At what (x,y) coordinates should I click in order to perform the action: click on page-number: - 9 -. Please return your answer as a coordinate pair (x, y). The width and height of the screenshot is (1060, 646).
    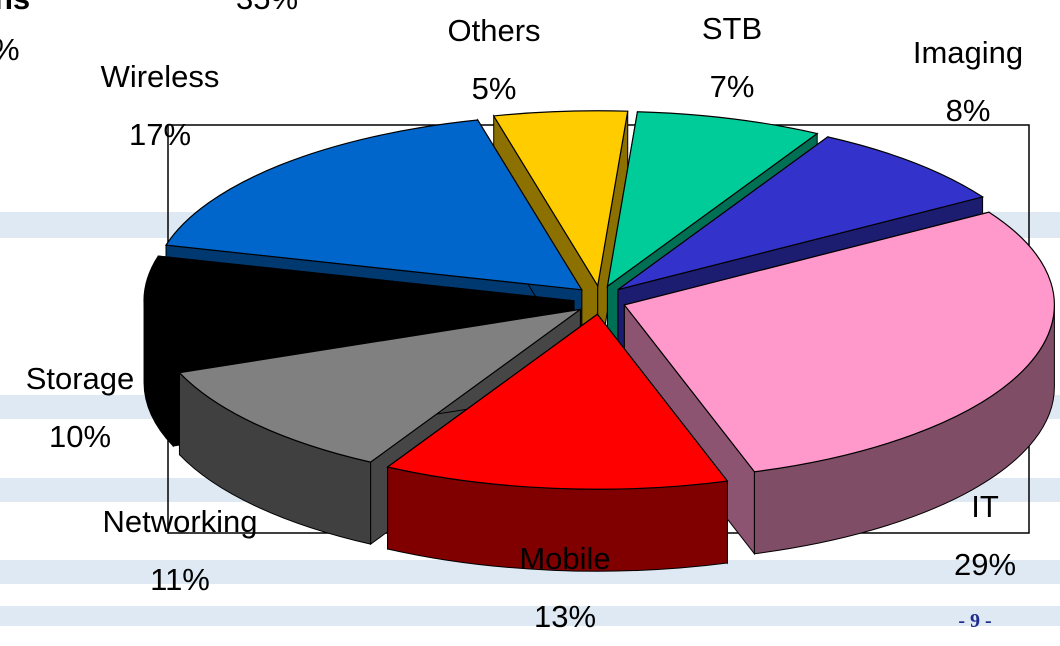
    Looking at the image, I should click on (975, 621).